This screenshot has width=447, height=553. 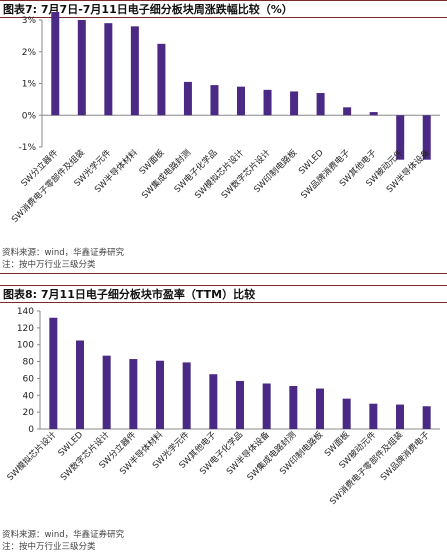 What do you see at coordinates (20, 294) in the screenshot?
I see `chart8-label: 图表8:` at bounding box center [20, 294].